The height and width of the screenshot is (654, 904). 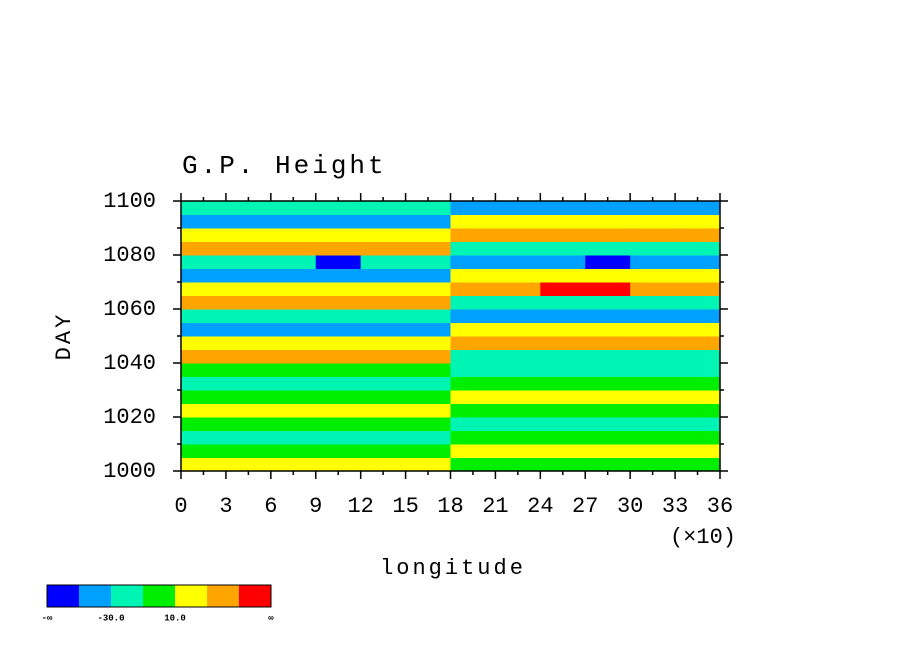 I want to click on y-tick-label: 1040, so click(x=129, y=363).